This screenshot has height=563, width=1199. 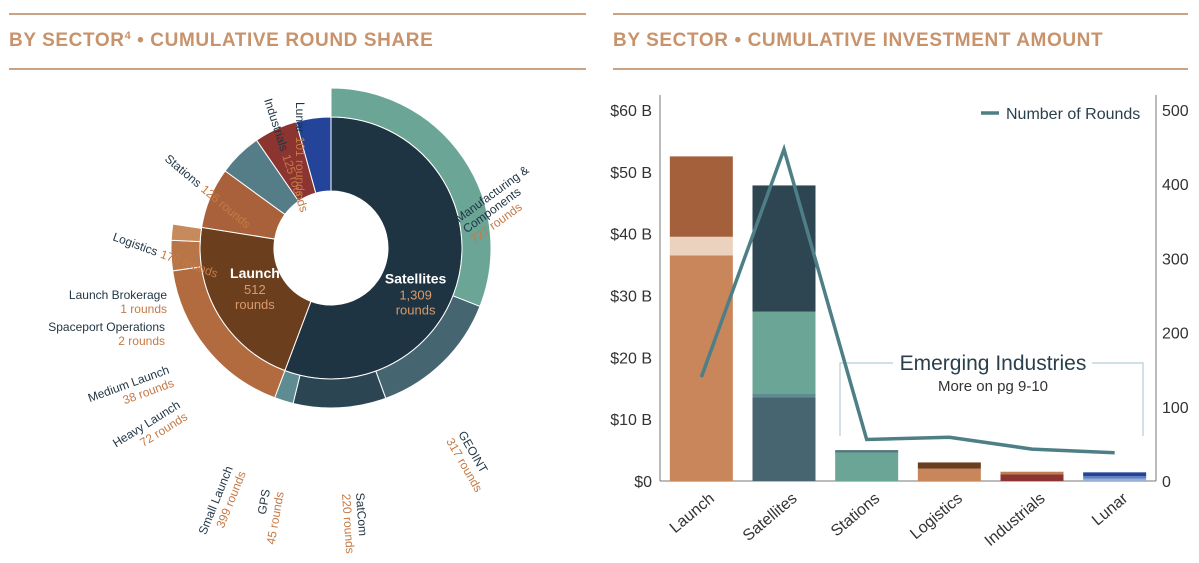 What do you see at coordinates (631, 358) in the screenshot?
I see `y-tick-2: $20 B` at bounding box center [631, 358].